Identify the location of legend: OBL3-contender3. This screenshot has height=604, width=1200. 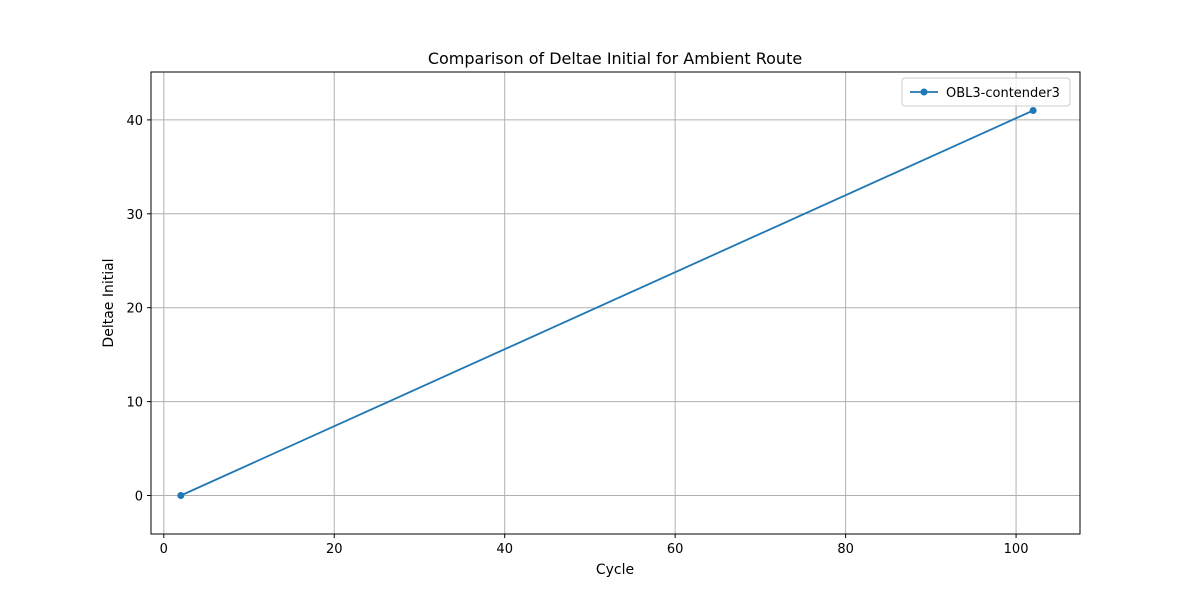
(986, 92).